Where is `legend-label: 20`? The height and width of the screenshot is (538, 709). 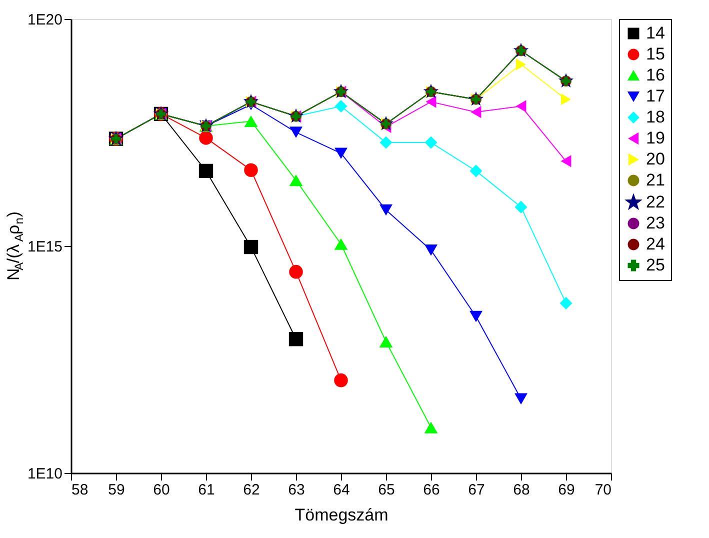
legend-label: 20 is located at coordinates (655, 159).